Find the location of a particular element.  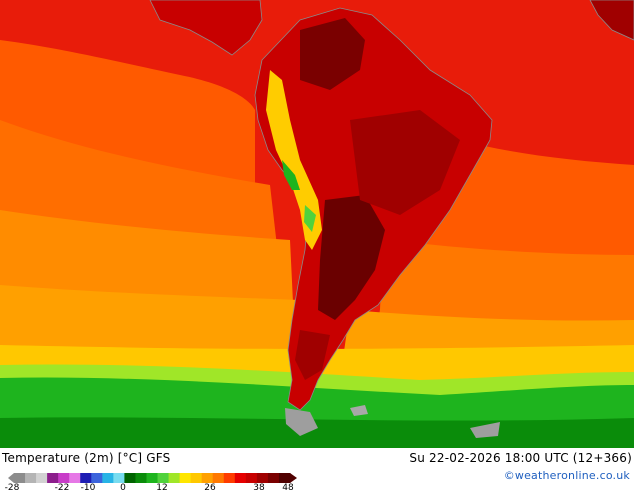

altiplano-cold-spot is located at coordinates (291, 175).